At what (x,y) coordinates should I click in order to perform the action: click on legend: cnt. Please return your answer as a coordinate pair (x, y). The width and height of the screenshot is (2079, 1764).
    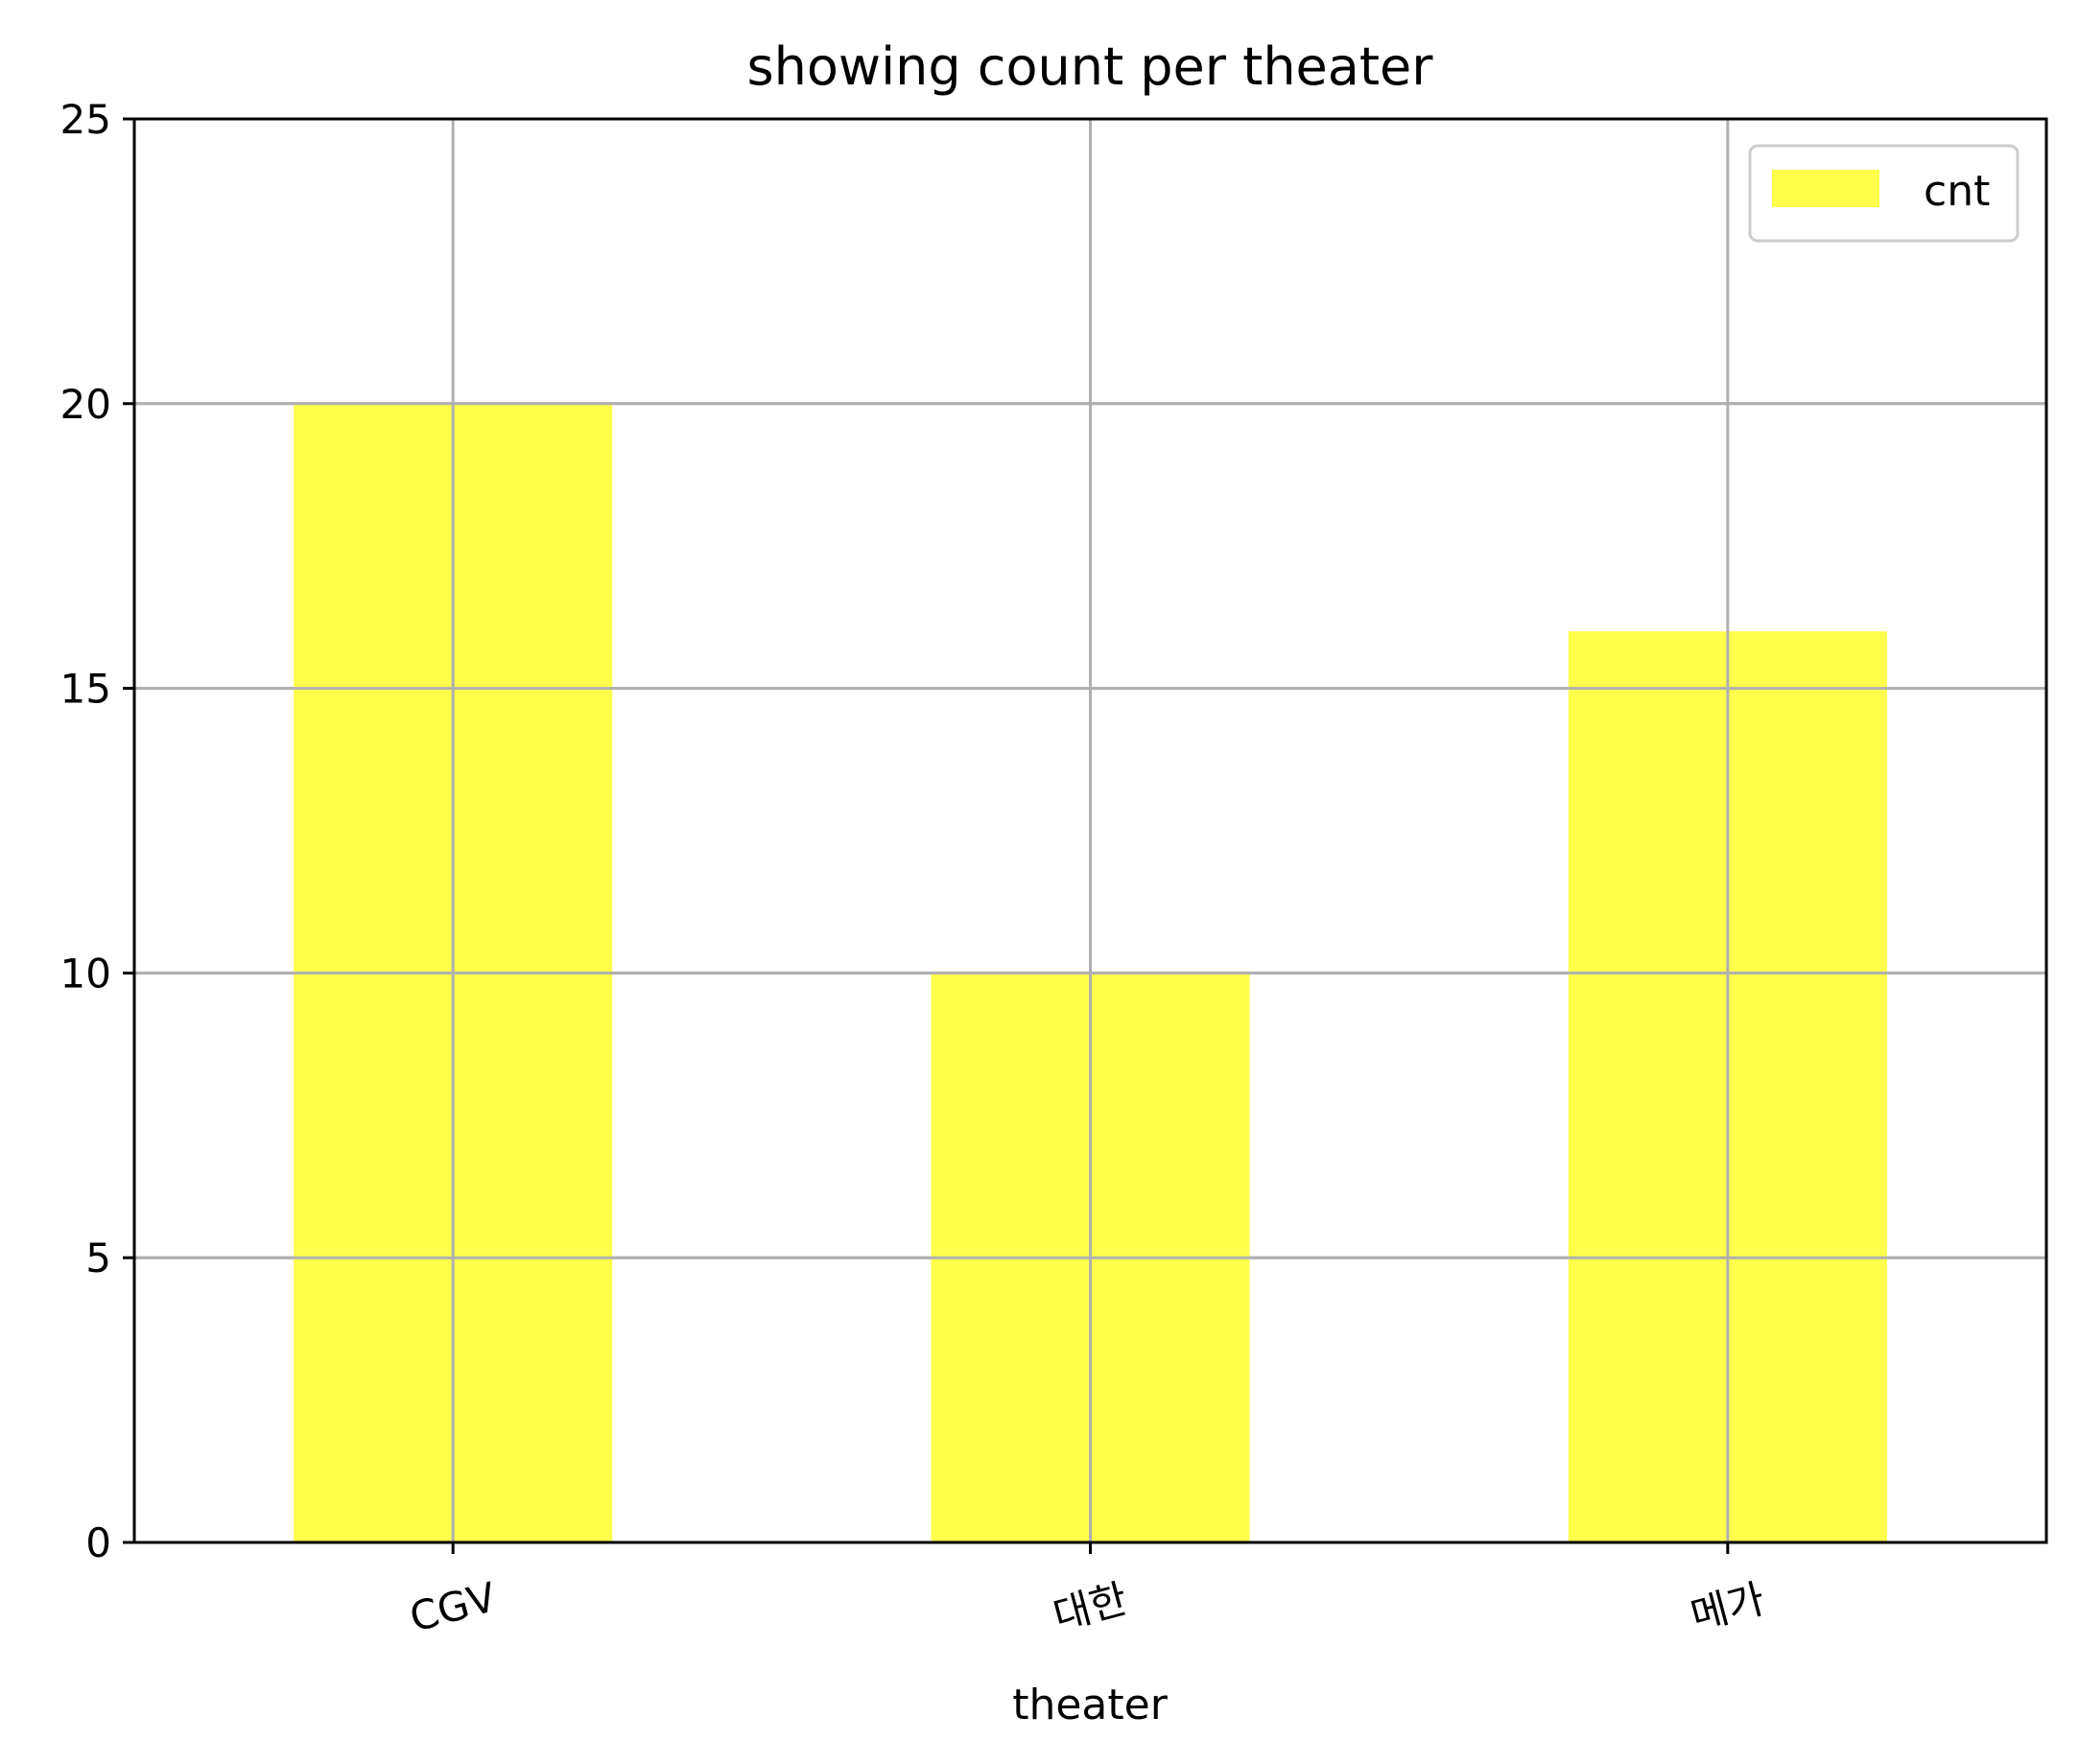
    Looking at the image, I should click on (1884, 194).